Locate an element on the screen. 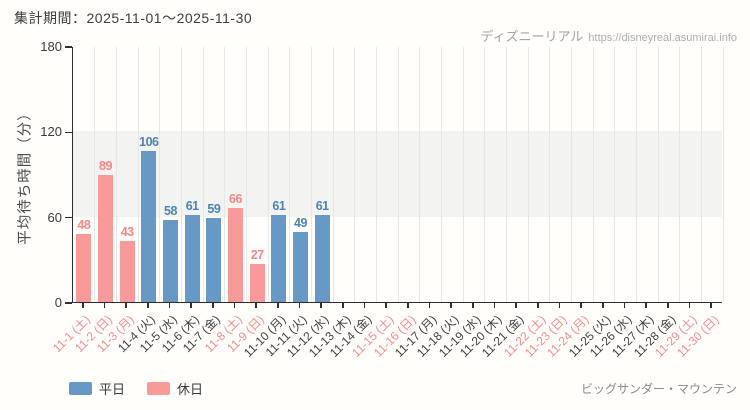 This screenshot has width=750, height=410. y-tick-label: 120 is located at coordinates (51, 132).